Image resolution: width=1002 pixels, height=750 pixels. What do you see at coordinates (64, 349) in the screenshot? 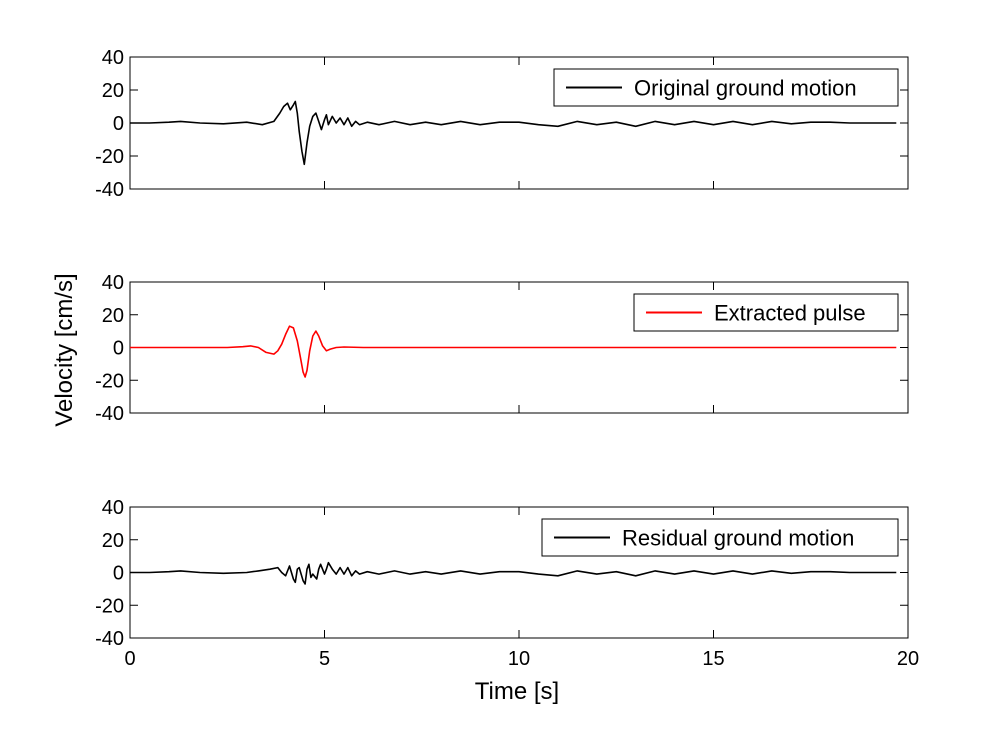
I see `y-axis-label: Velocity [cm/s]` at bounding box center [64, 349].